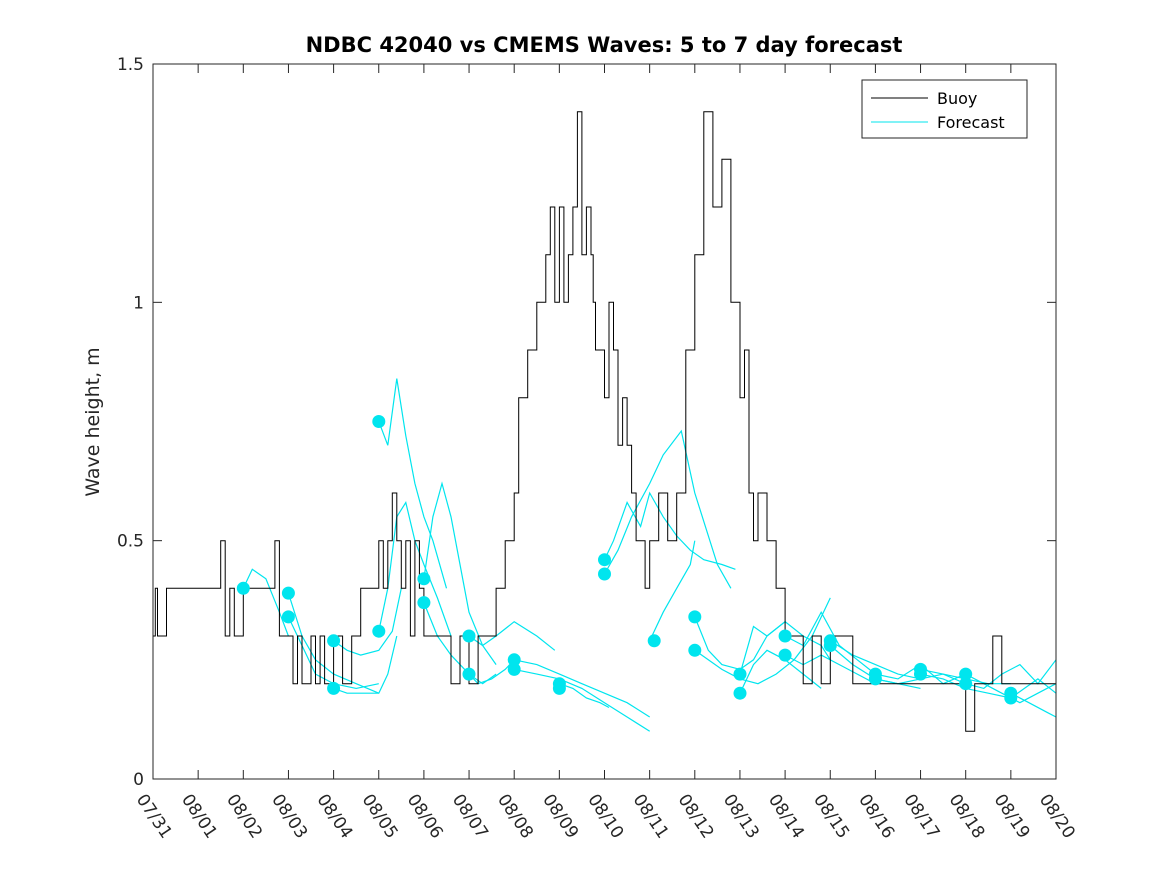 The image size is (1167, 875). I want to click on x-tick-label: 07/31, so click(154, 817).